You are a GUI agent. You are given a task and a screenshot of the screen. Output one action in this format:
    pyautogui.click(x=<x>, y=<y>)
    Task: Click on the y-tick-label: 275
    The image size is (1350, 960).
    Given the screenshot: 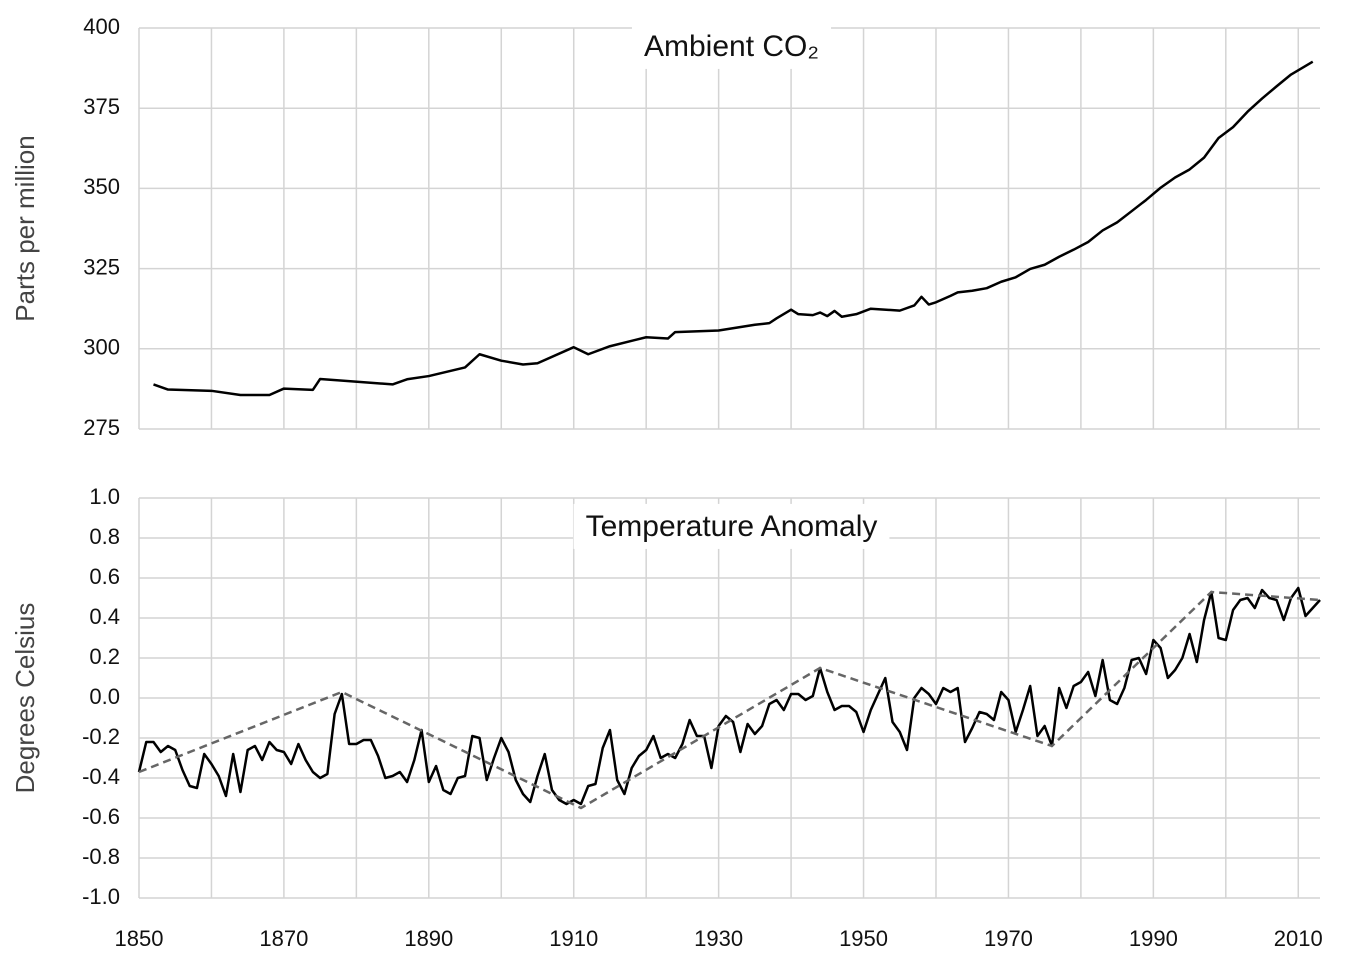 What is the action you would take?
    pyautogui.click(x=101, y=427)
    